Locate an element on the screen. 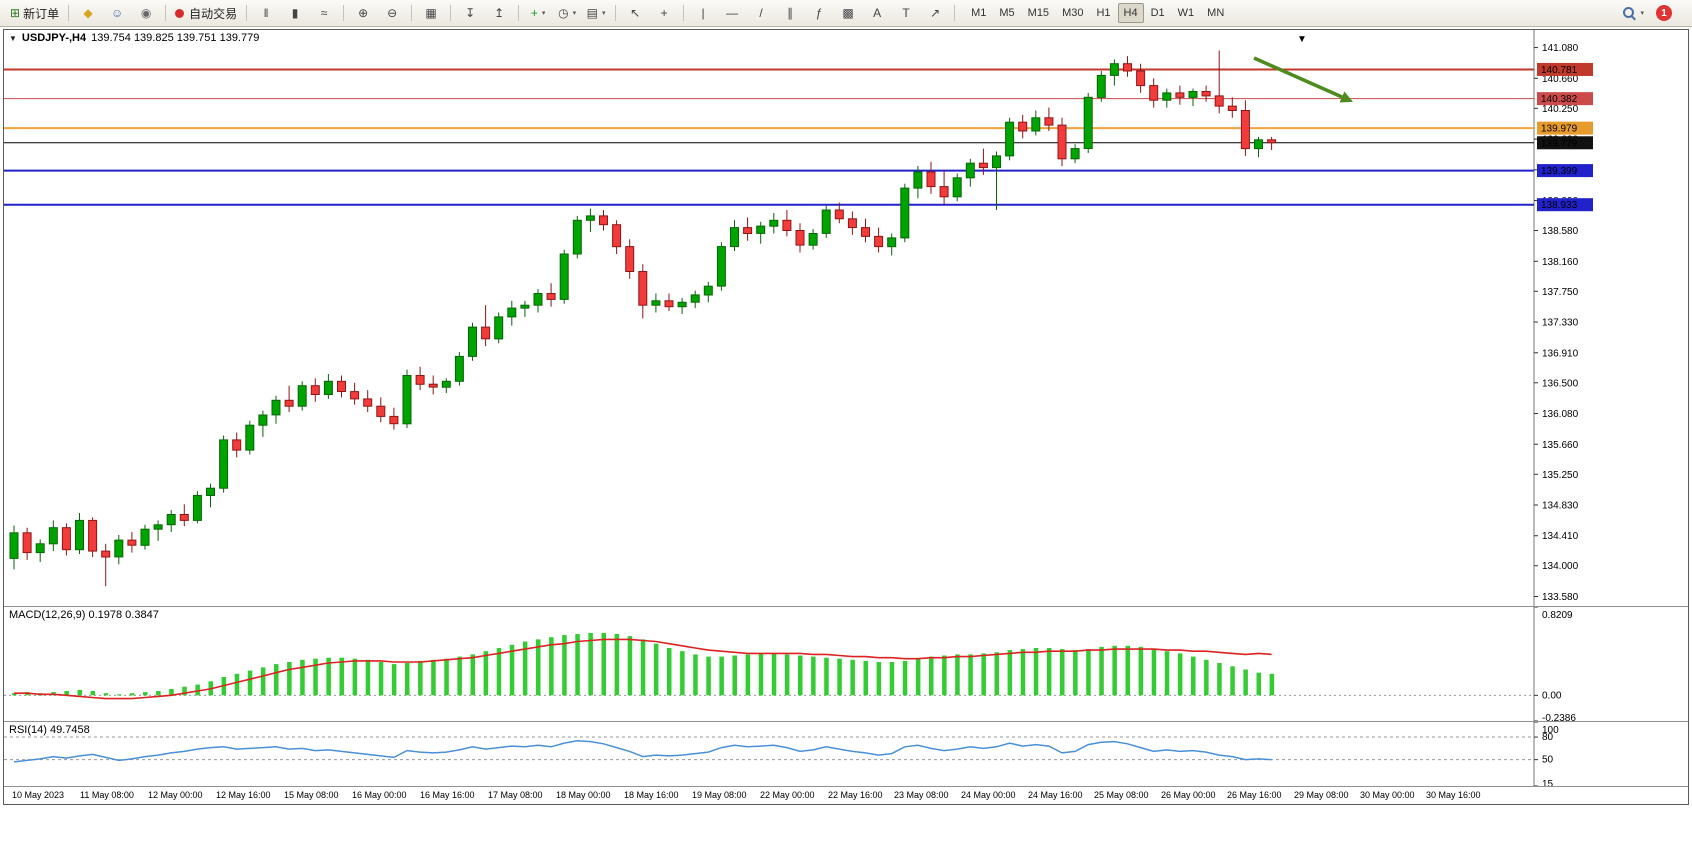 The height and width of the screenshot is (865, 1692). time-axis-label: 22 May 00:00 is located at coordinates (787, 795).